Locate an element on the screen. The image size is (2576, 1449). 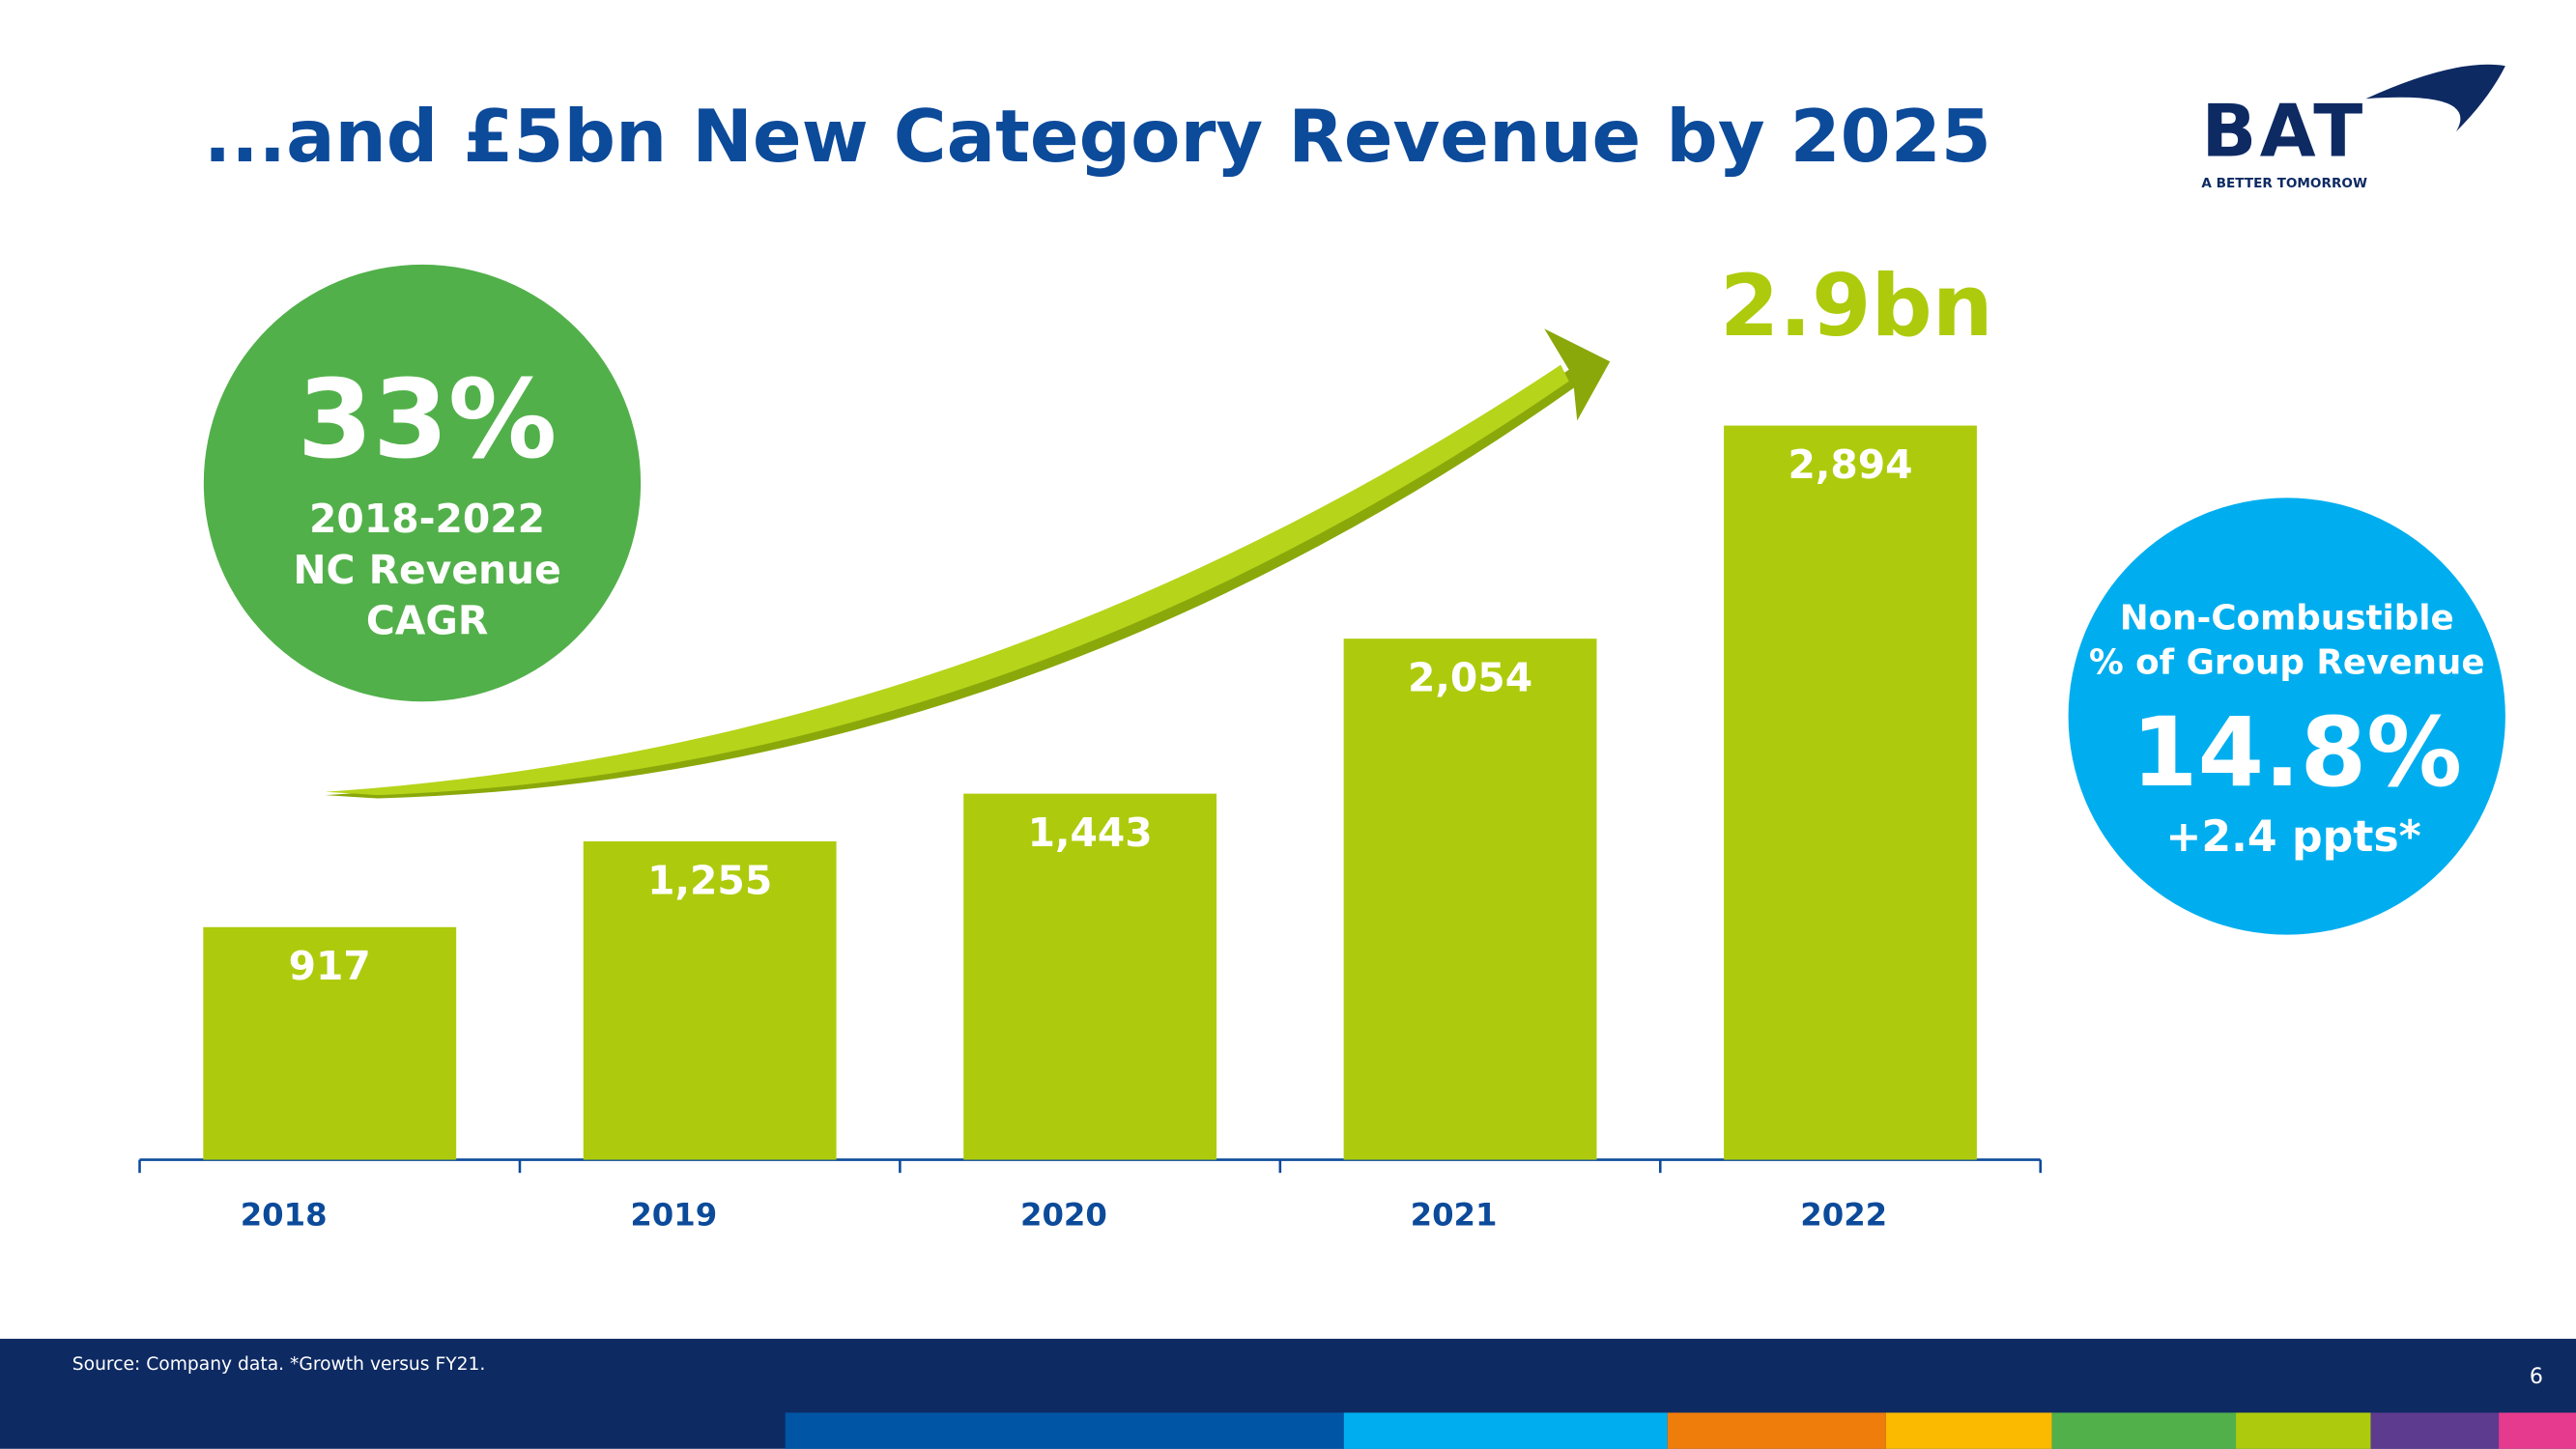
value-label: 2,894 is located at coordinates (1850, 464).